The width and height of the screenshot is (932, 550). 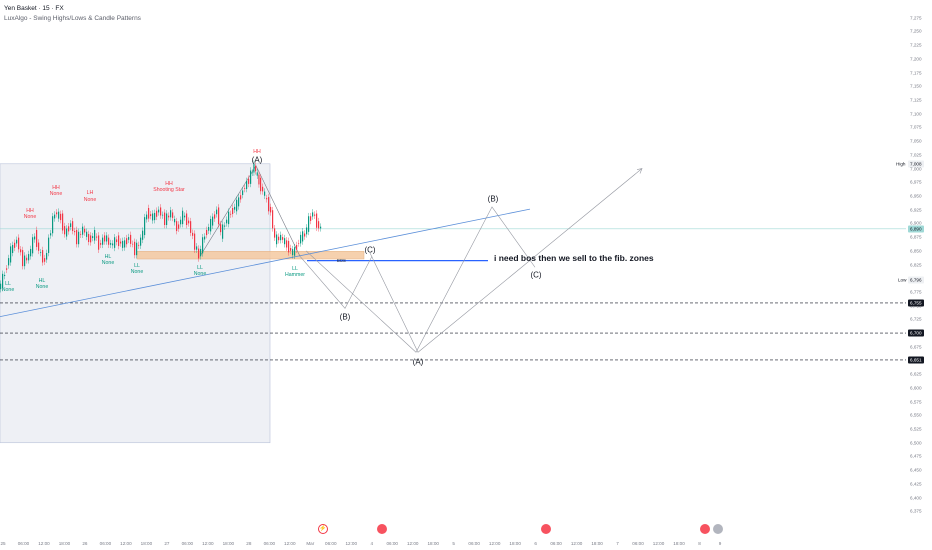 What do you see at coordinates (916, 86) in the screenshot?
I see `price-tick: 7,150` at bounding box center [916, 86].